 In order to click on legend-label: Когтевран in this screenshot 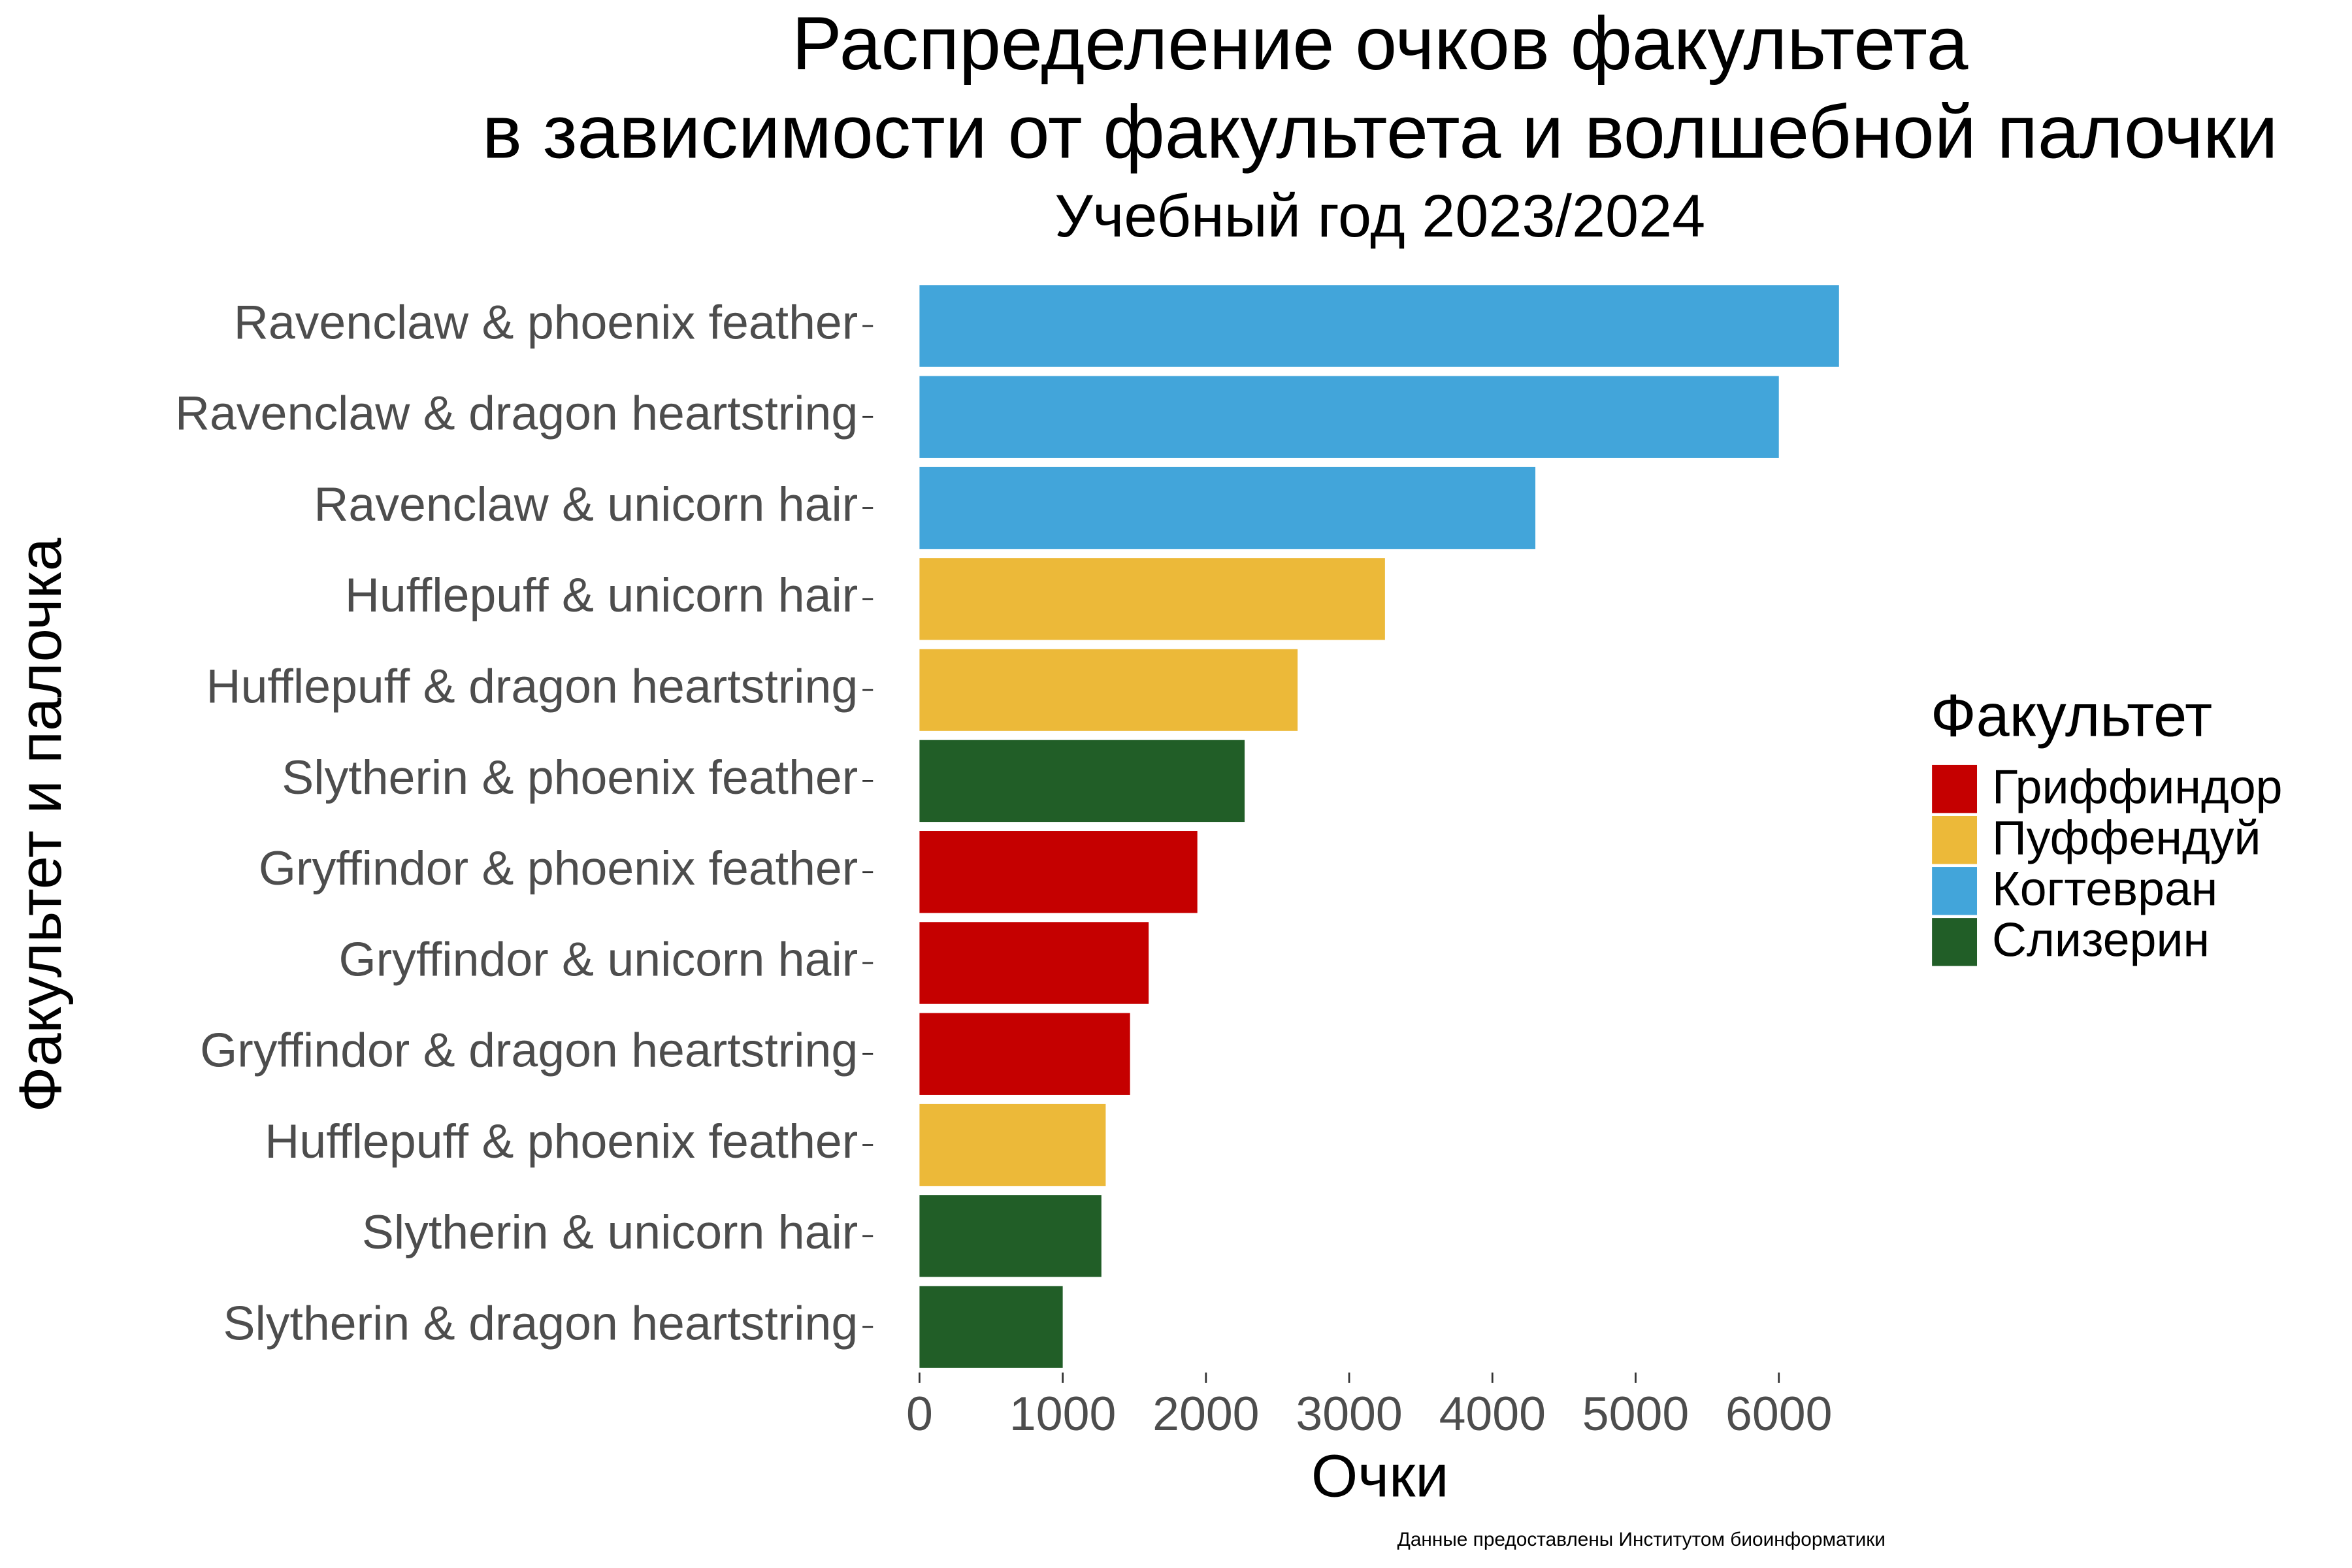, I will do `click(2104, 888)`.